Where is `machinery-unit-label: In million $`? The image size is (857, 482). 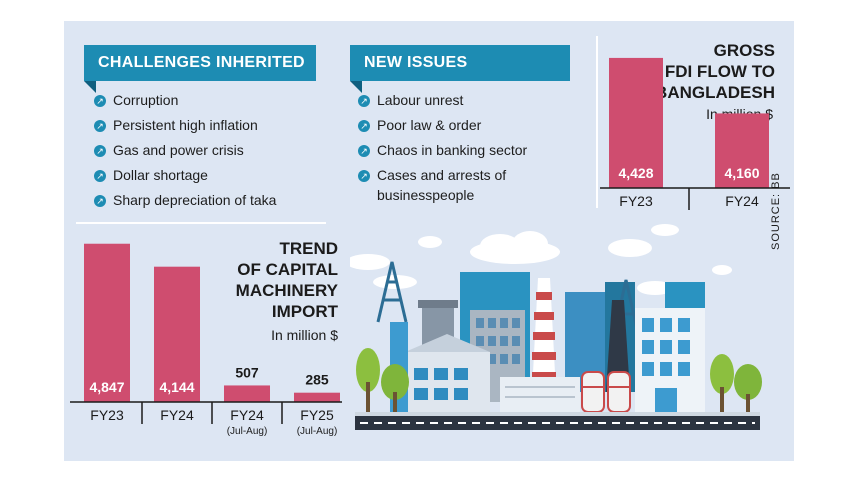 machinery-unit-label: In million $ is located at coordinates (304, 335).